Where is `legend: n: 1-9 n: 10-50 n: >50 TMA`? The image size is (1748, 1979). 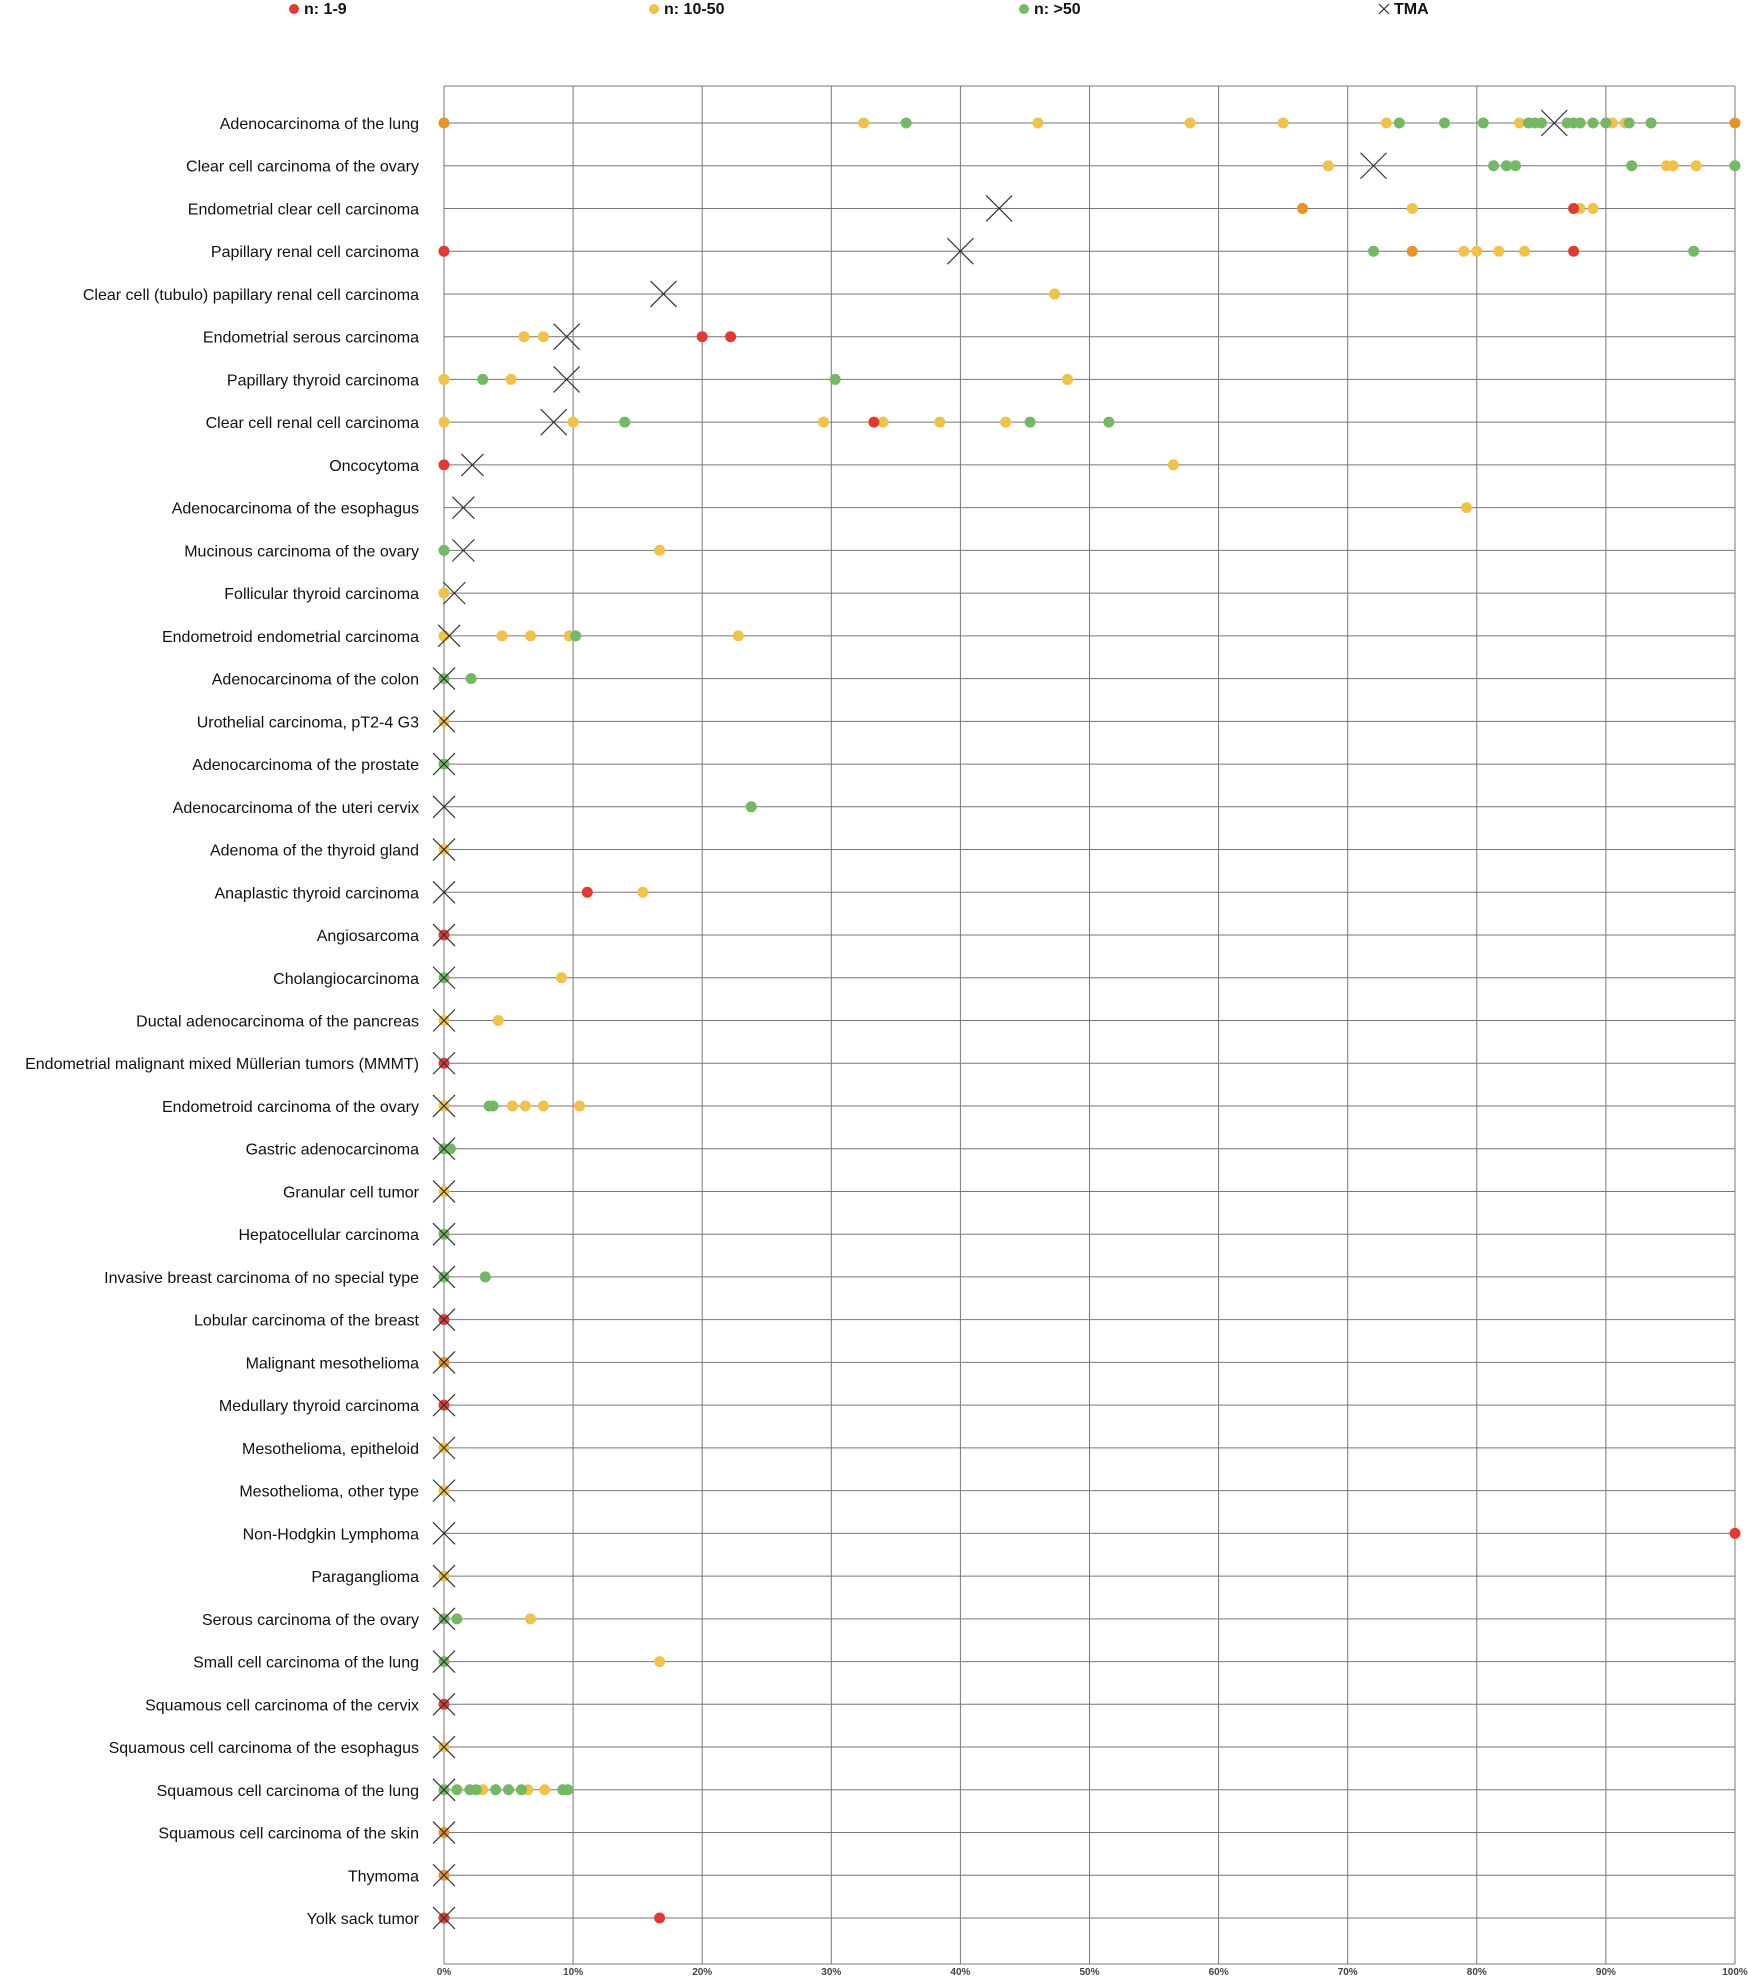 legend: n: 1-9 n: 10-50 n: >50 TMA is located at coordinates (859, 9).